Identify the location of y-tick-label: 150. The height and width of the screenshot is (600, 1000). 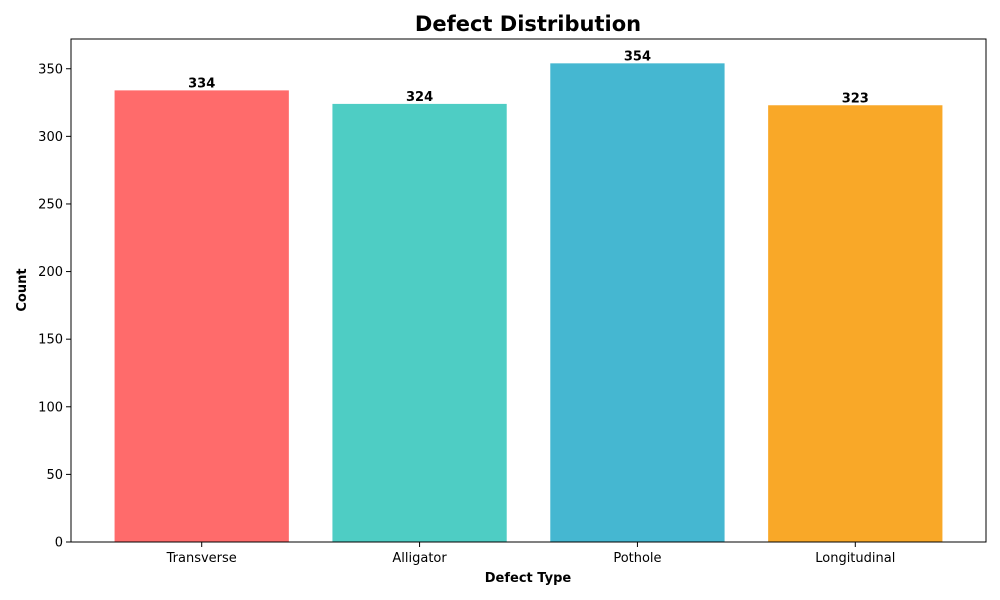
(50, 340).